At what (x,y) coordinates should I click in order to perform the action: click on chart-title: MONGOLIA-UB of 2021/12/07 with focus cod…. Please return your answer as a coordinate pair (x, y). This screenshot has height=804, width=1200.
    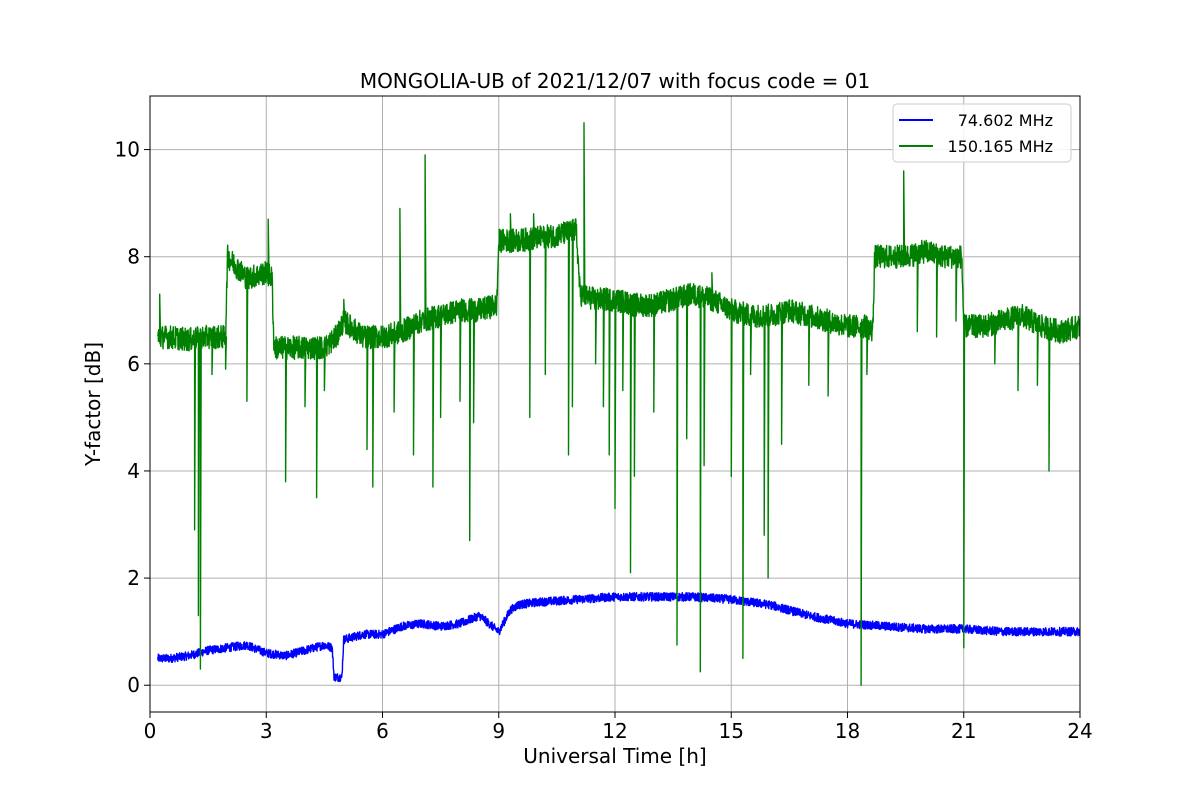
    Looking at the image, I should click on (615, 81).